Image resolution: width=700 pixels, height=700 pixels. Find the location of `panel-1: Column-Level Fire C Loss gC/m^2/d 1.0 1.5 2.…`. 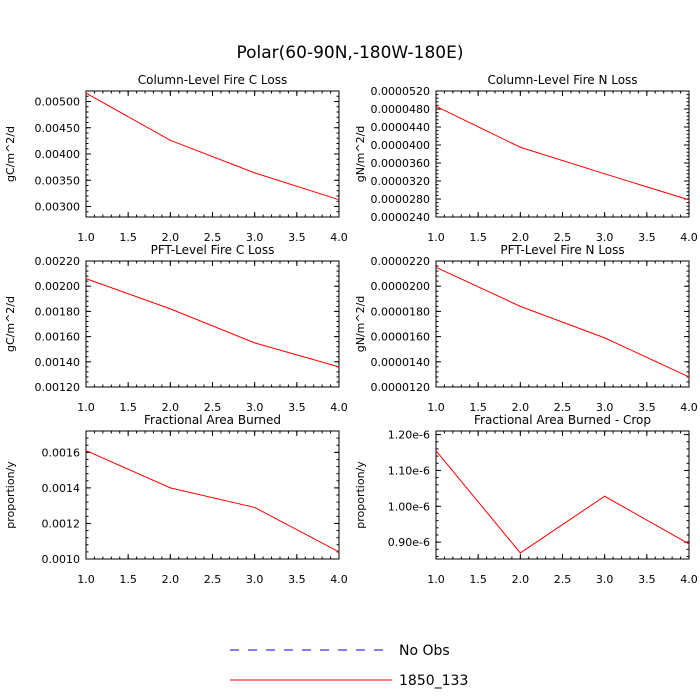

panel-1: Column-Level Fire C Loss gC/m^2/d 1.0 1.5 2.… is located at coordinates (176, 158).